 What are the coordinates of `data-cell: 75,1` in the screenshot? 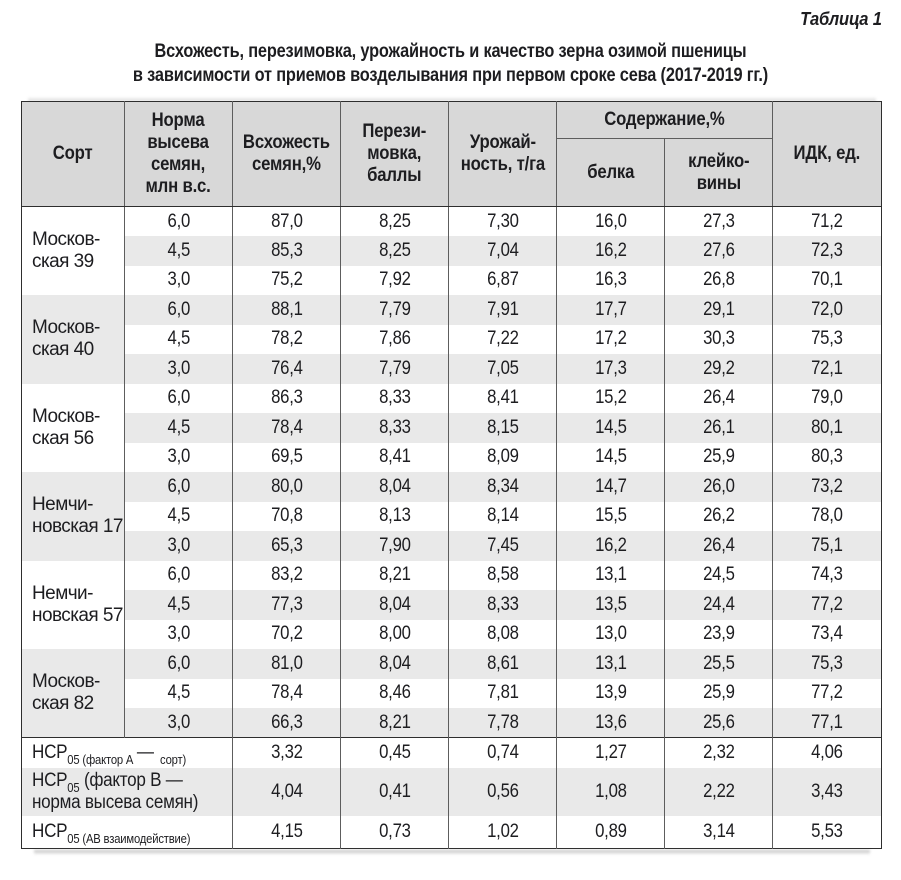 It's located at (827, 546).